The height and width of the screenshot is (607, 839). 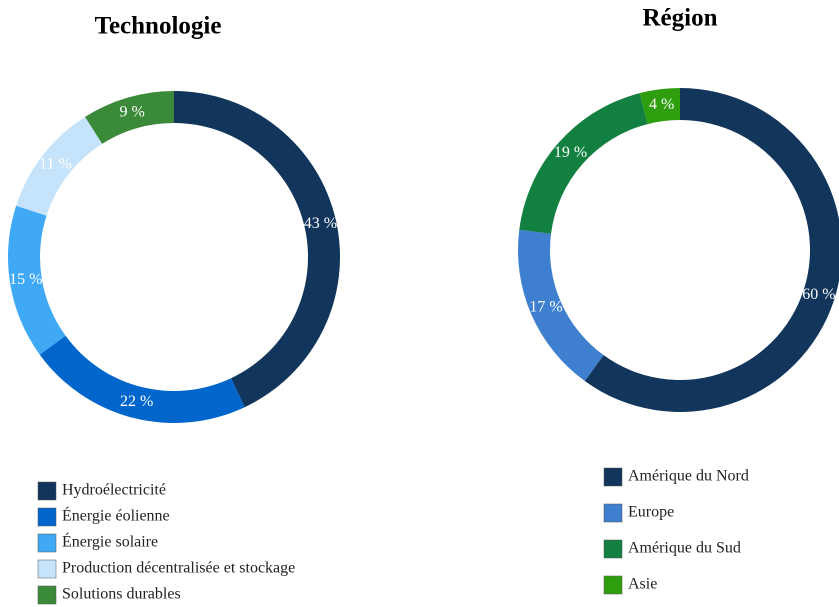 I want to click on value-label: 11 %, so click(x=55, y=164).